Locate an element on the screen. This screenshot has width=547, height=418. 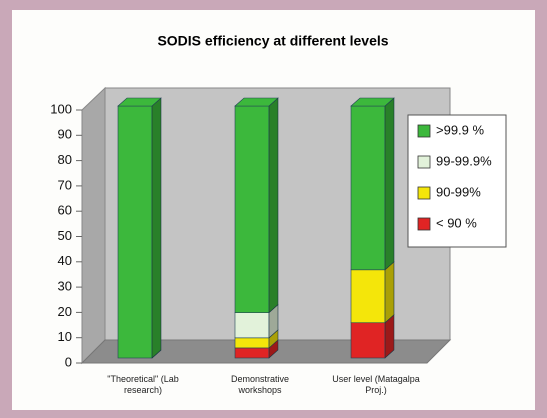
y-tick-label: 100 is located at coordinates (61, 108).